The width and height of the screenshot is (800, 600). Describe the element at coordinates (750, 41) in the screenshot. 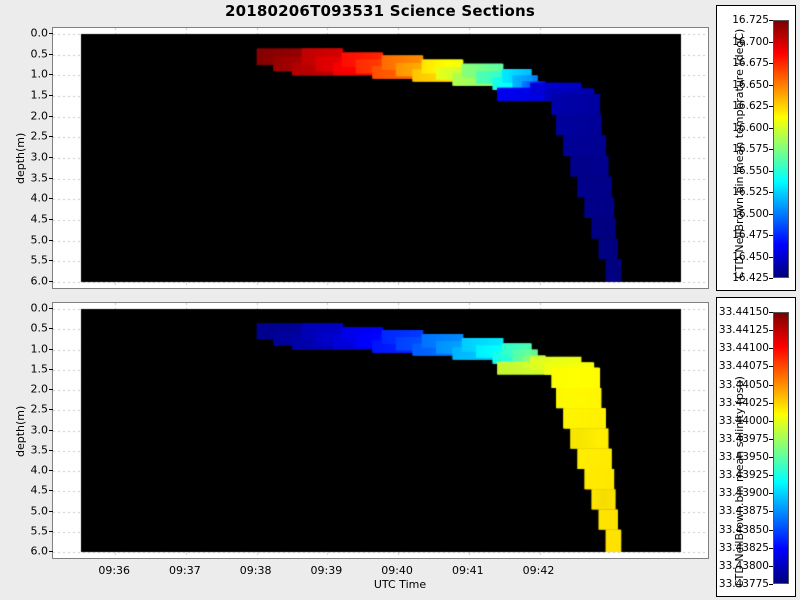

I see `colorbar-tick-label: 16.700` at that location.